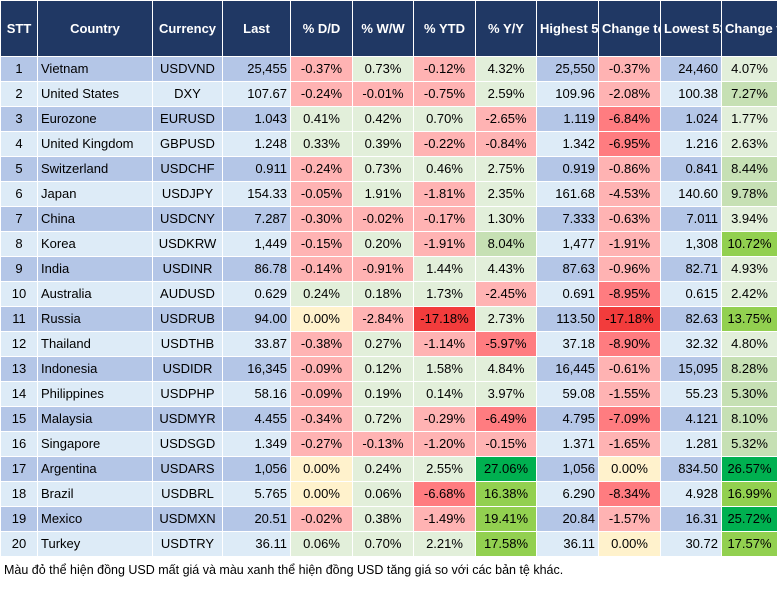 This screenshot has height=602, width=777. Describe the element at coordinates (95, 244) in the screenshot. I see `cell-country: Korea` at that location.